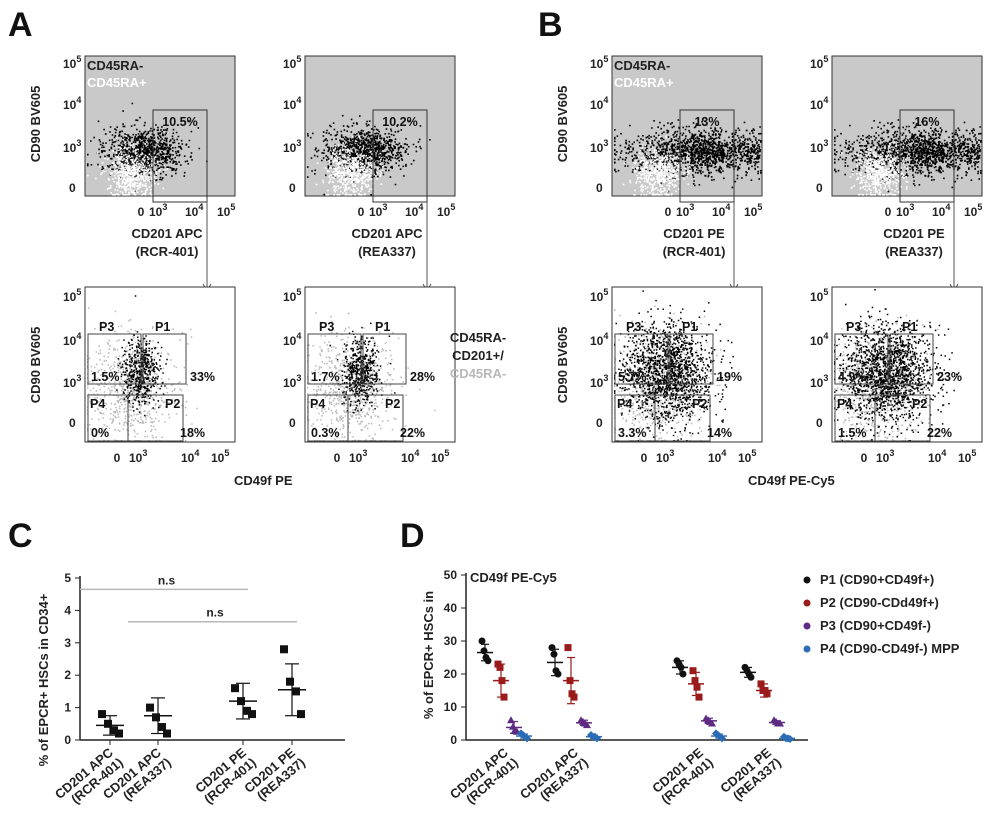 This screenshot has width=1000, height=832. Describe the element at coordinates (890, 648) in the screenshot. I see `d-legend-label: P4 (CD90-CD49f-) MPP` at that location.